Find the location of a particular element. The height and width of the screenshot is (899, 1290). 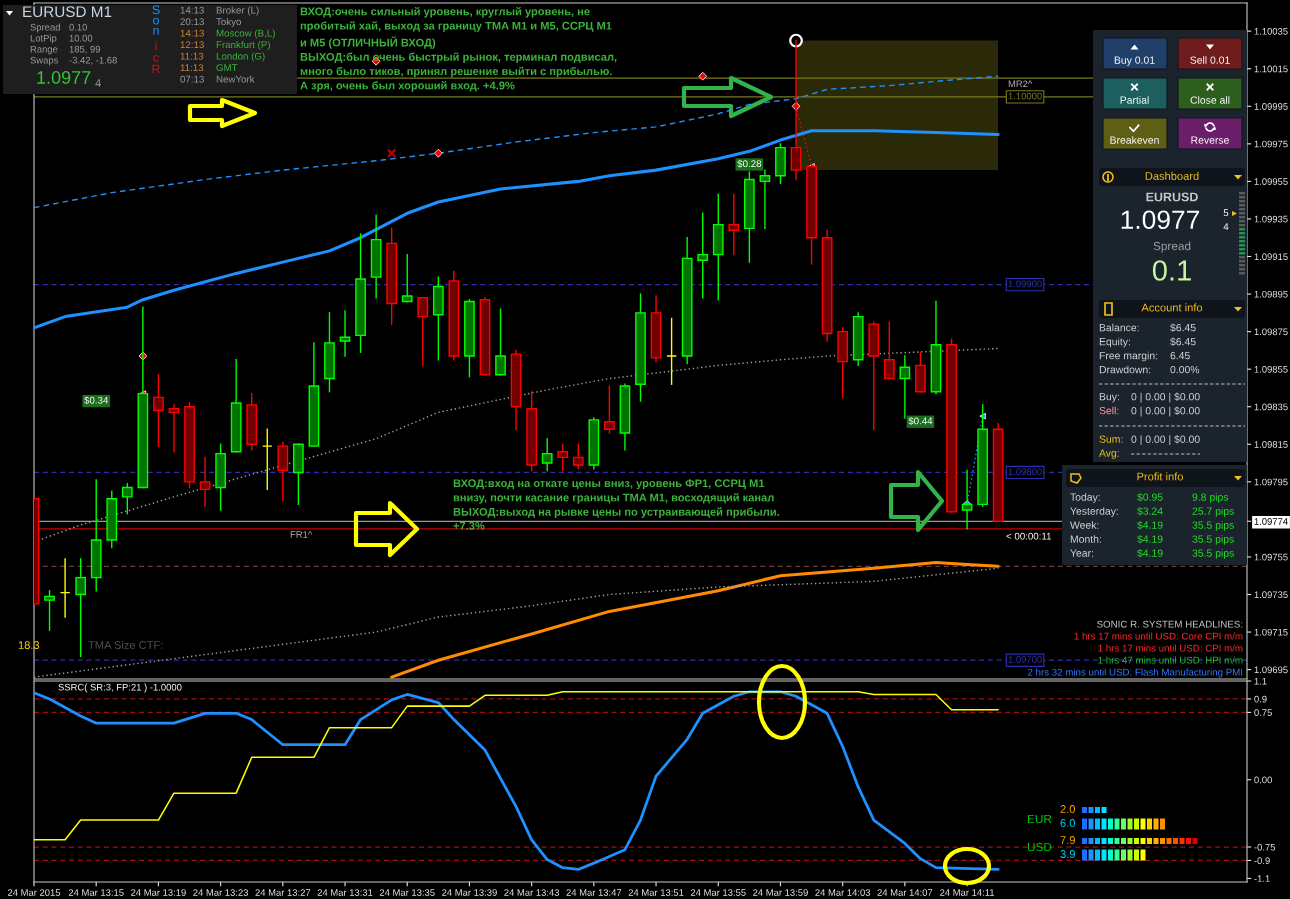

x-tick-label: 24 Mar 13:55 is located at coordinates (718, 892).